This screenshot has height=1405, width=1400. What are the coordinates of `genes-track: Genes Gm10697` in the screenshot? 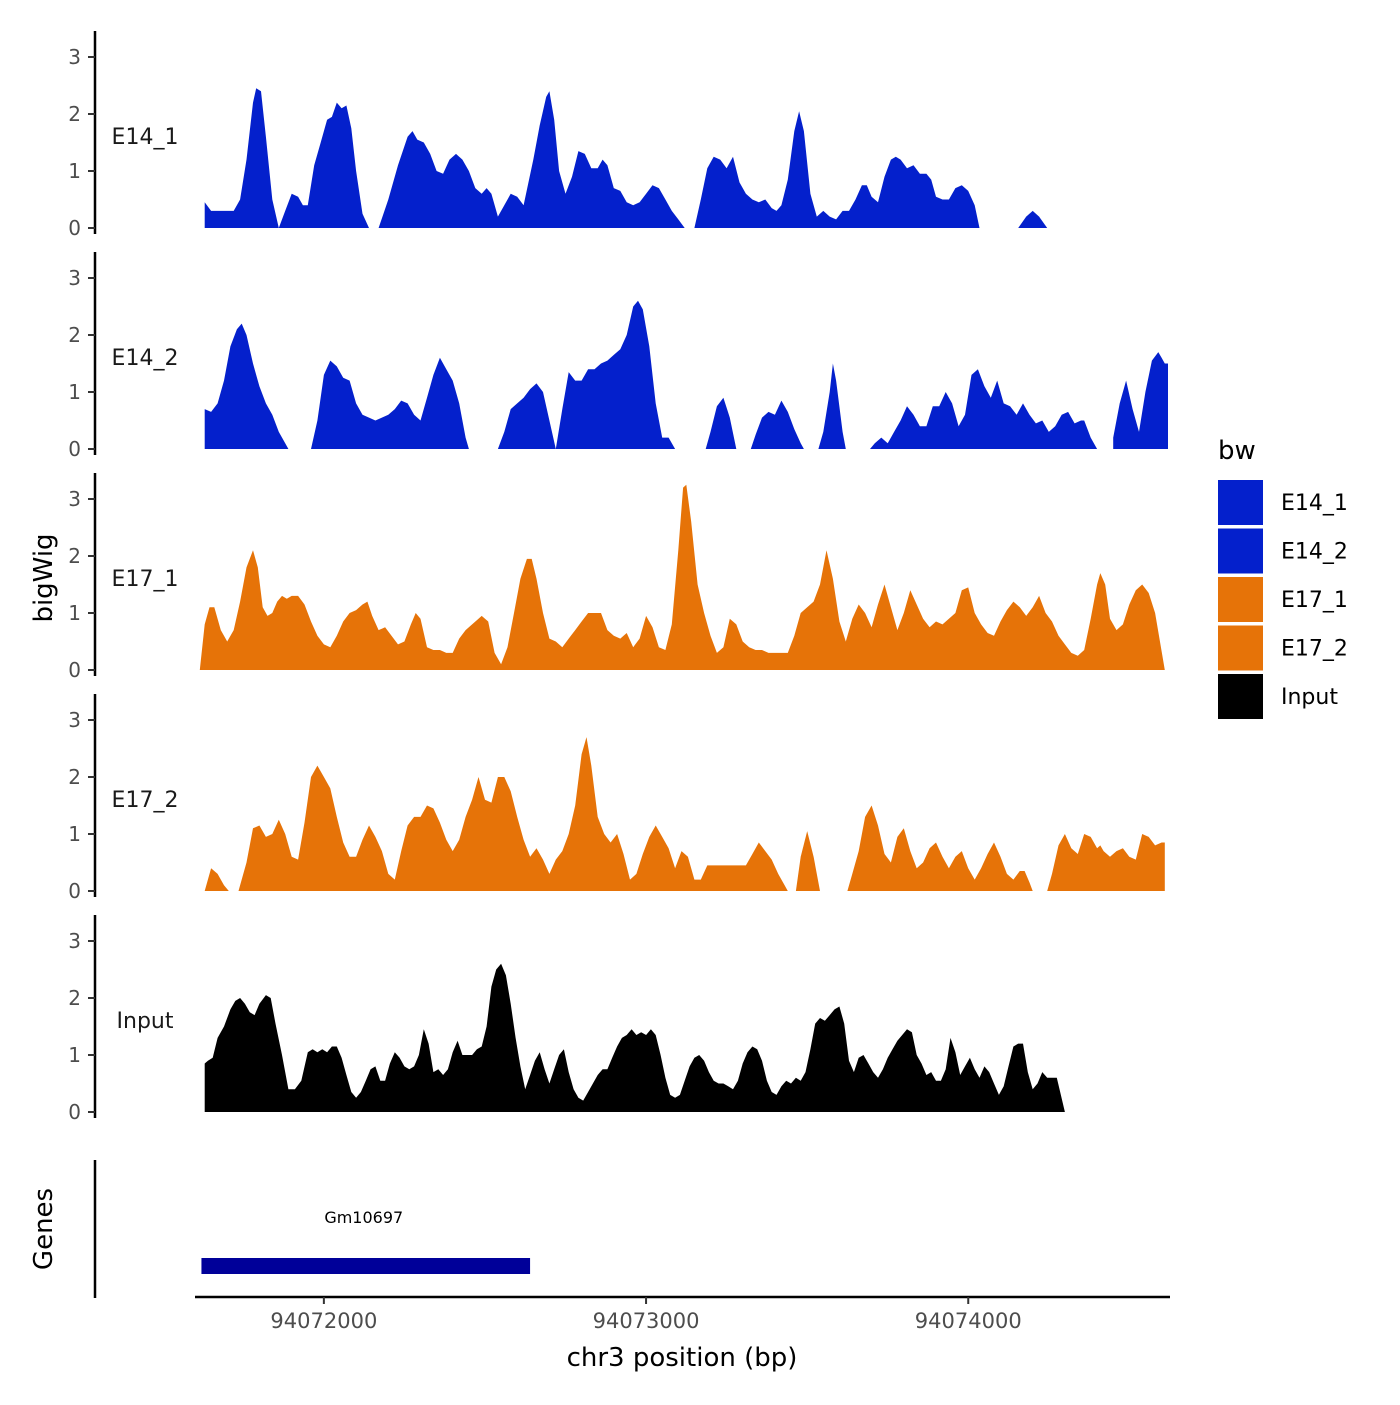 It's located at (280, 1229).